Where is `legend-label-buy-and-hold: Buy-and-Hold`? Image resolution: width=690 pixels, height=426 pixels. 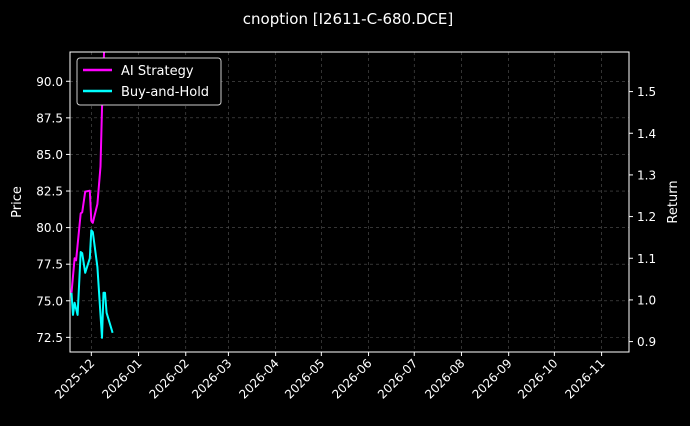 legend-label-buy-and-hold: Buy-and-Hold is located at coordinates (165, 92).